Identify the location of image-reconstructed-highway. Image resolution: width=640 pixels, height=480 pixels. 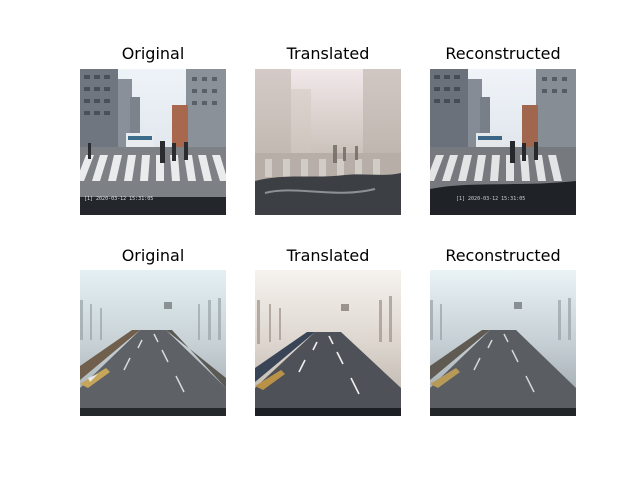
(503, 343).